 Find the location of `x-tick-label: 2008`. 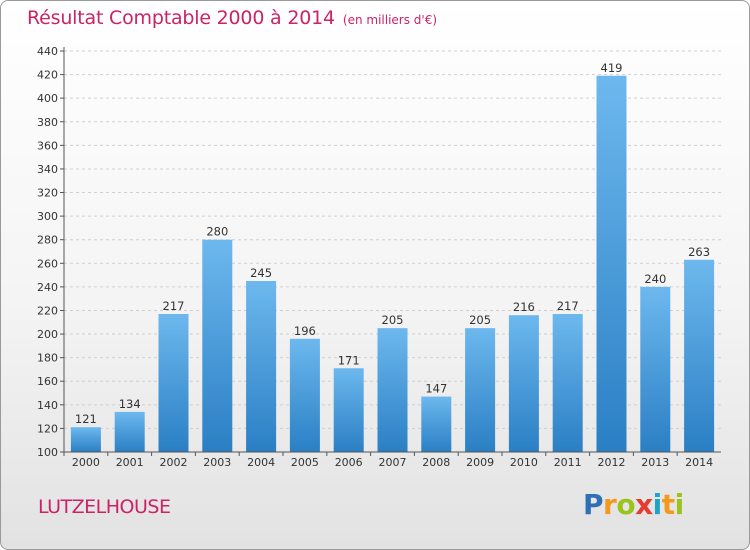

x-tick-label: 2008 is located at coordinates (436, 462).